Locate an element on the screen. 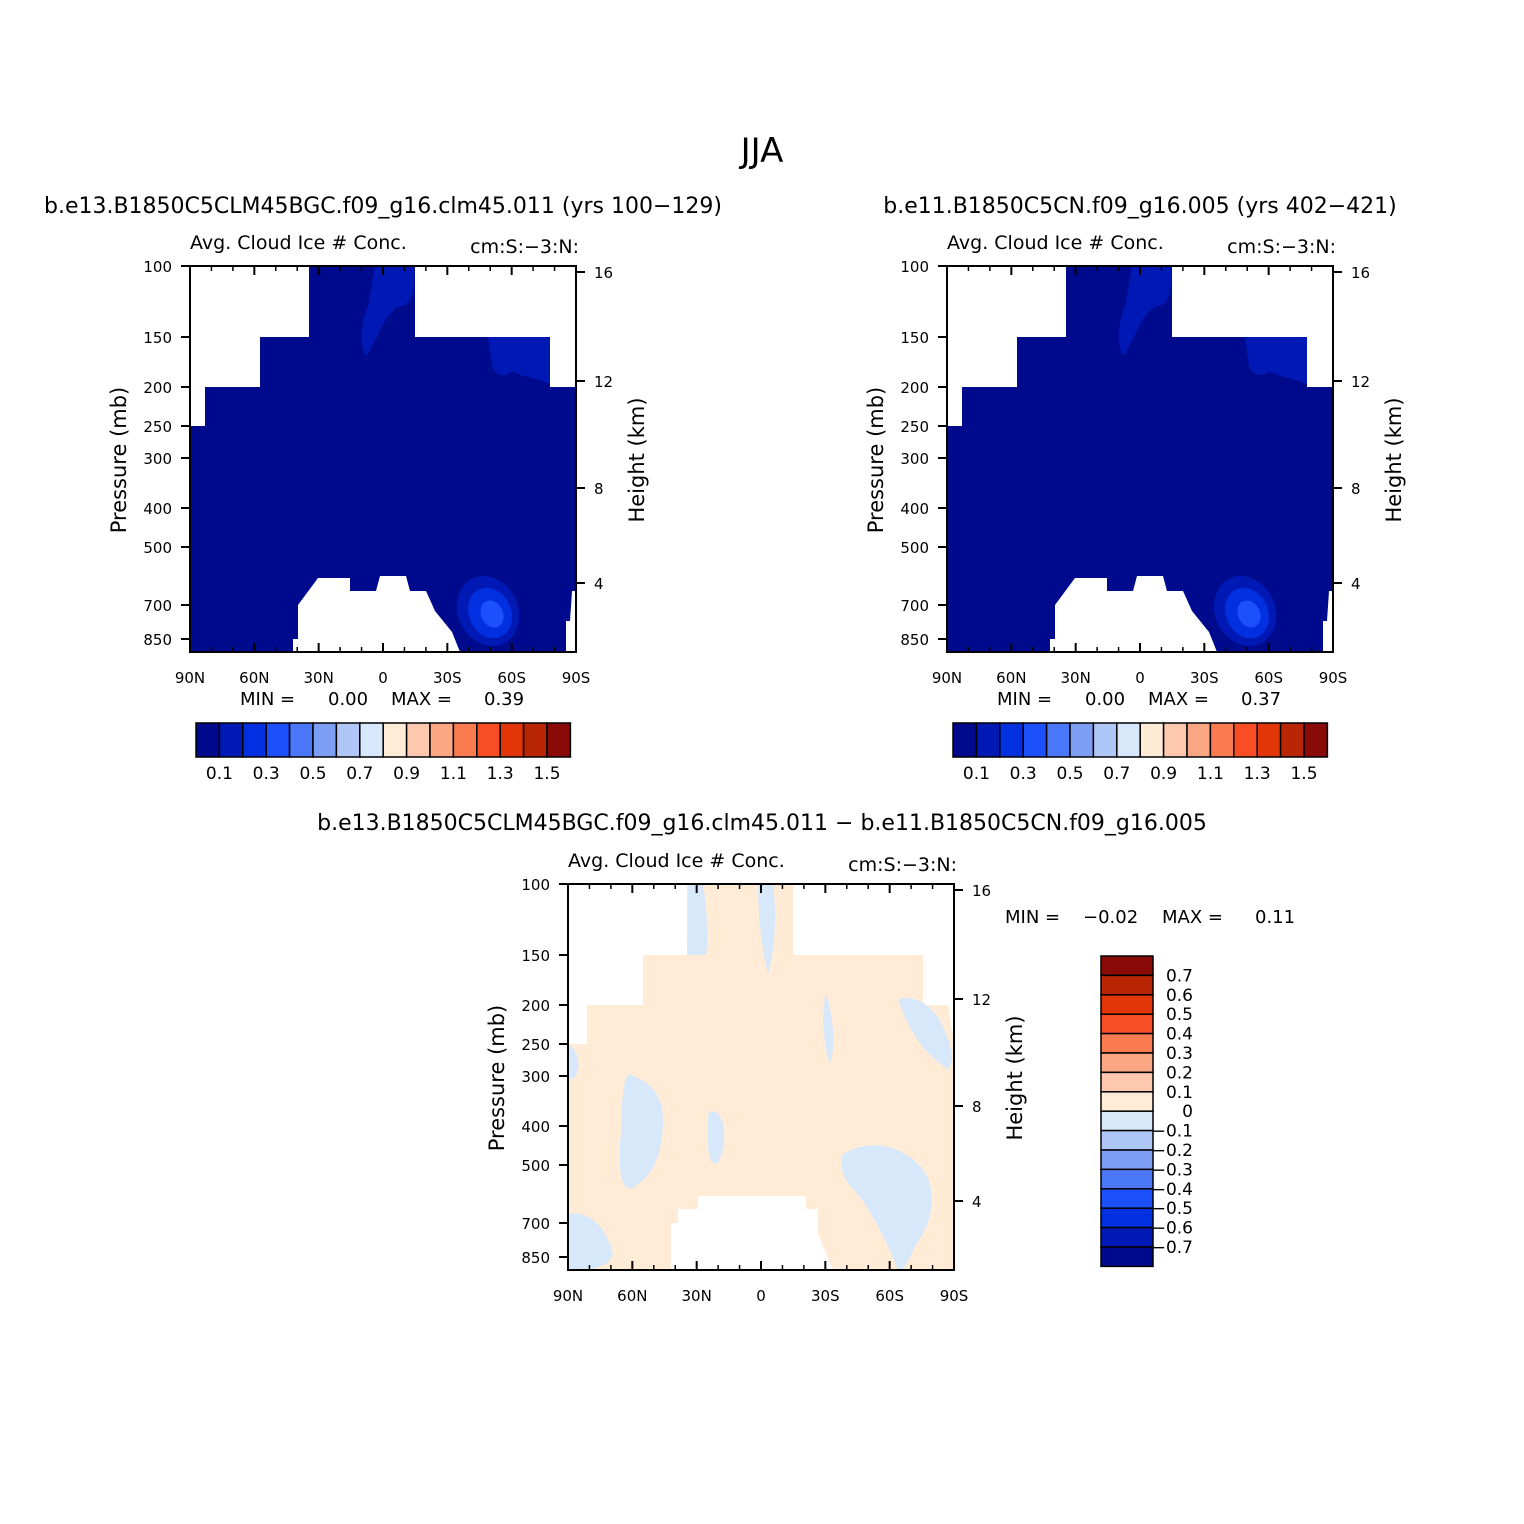 The width and height of the screenshot is (1524, 1524). case2-ytick-label: 700 is located at coordinates (914, 606).